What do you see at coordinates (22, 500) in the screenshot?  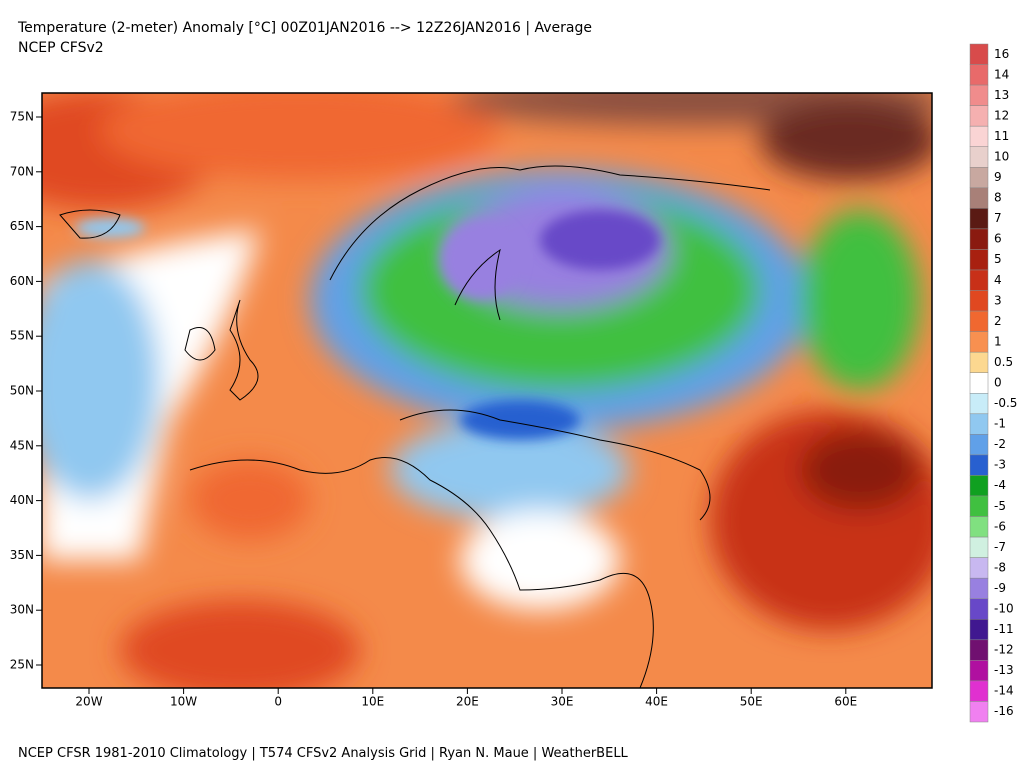 I see `lat-label: 40N` at bounding box center [22, 500].